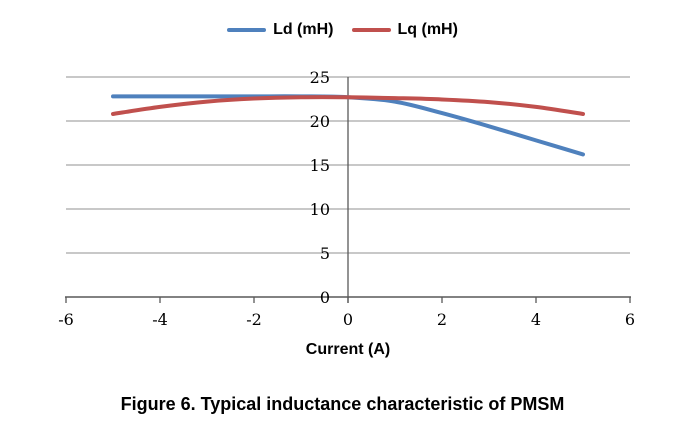  I want to click on y-tick-label-5: 5, so click(325, 253).